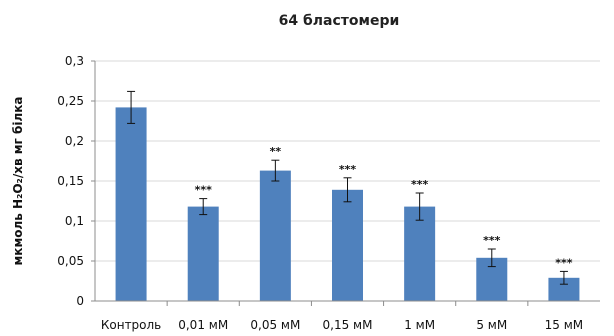 This screenshot has height=336, width=614. What do you see at coordinates (276, 151) in the screenshot?
I see `significance-label: **` at bounding box center [276, 151].